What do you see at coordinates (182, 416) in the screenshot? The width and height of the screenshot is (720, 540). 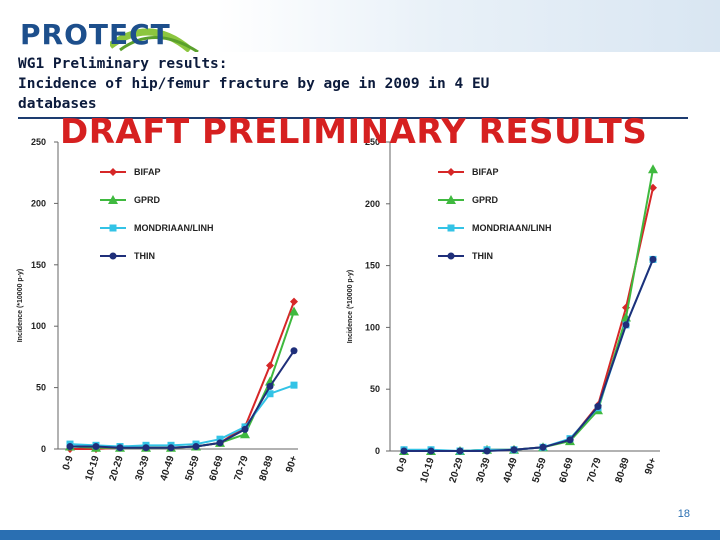 I see `series-mondriaan-linh` at bounding box center [182, 416].